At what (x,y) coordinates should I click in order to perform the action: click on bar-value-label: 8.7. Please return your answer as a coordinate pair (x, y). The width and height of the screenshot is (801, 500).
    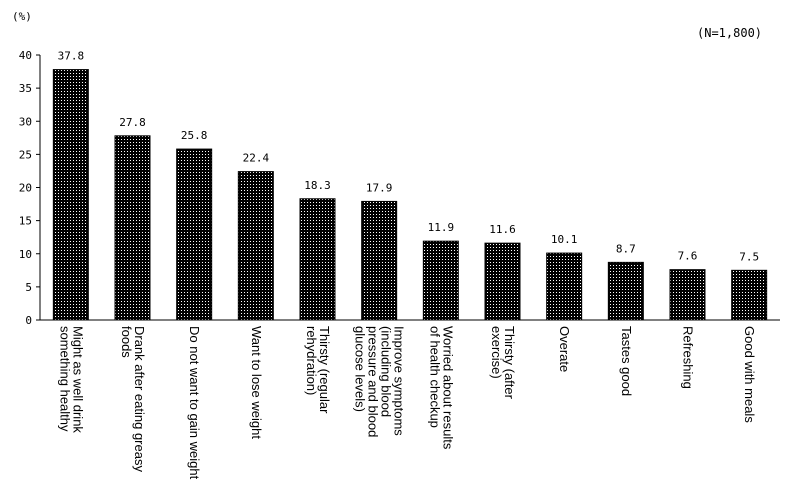
    Looking at the image, I should click on (626, 248).